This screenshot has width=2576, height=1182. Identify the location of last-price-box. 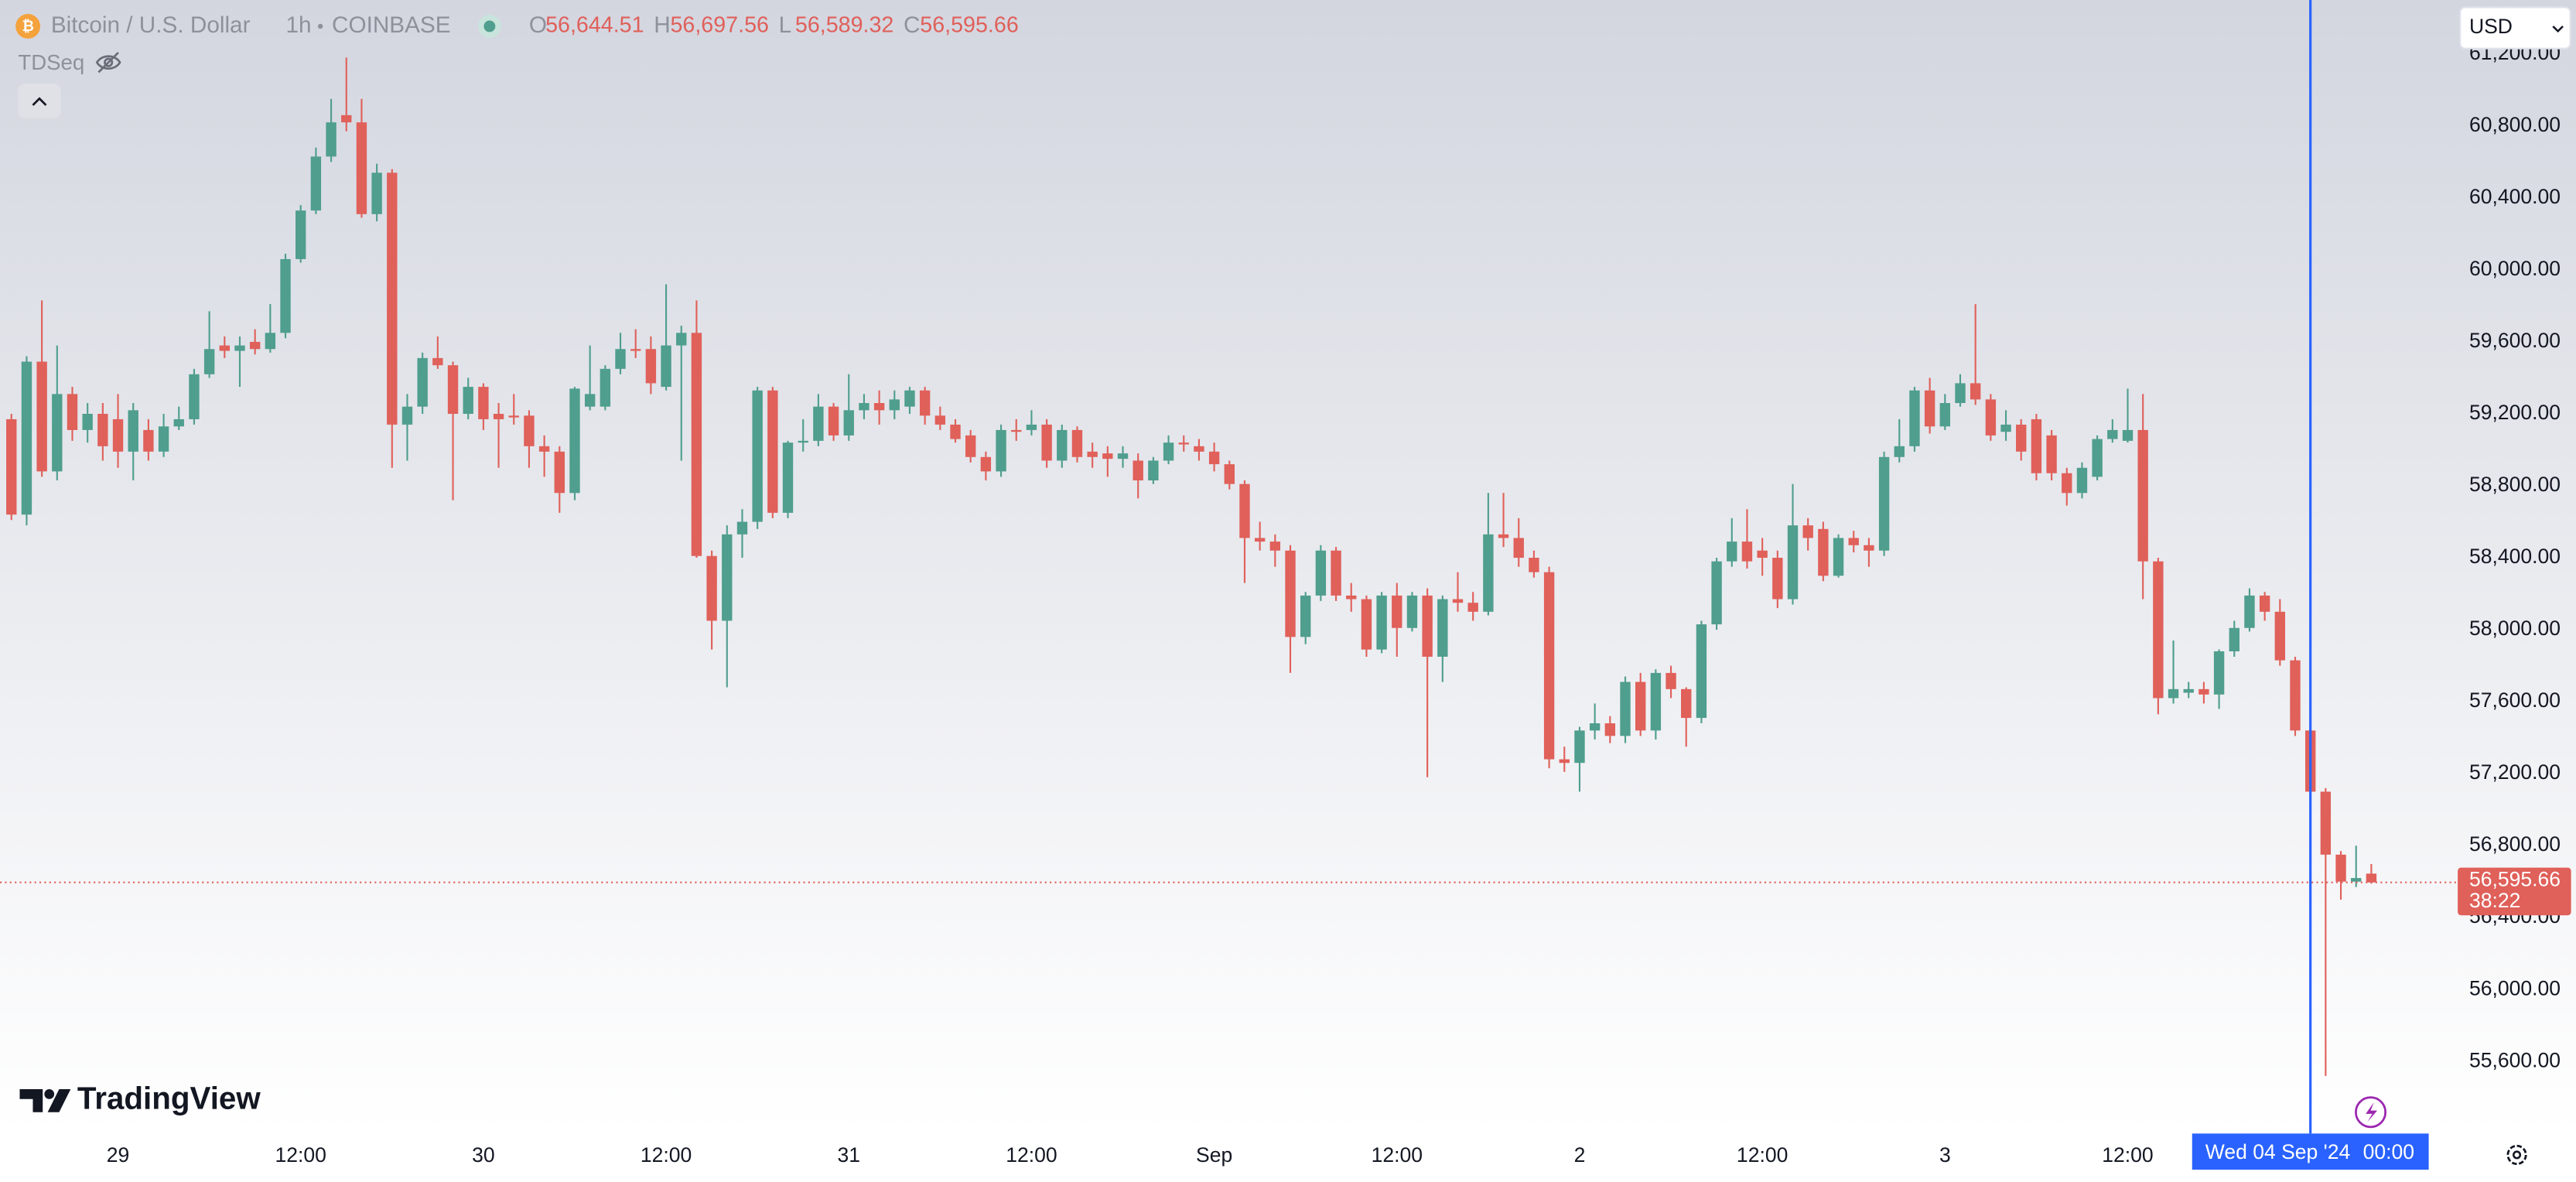
(2514, 891).